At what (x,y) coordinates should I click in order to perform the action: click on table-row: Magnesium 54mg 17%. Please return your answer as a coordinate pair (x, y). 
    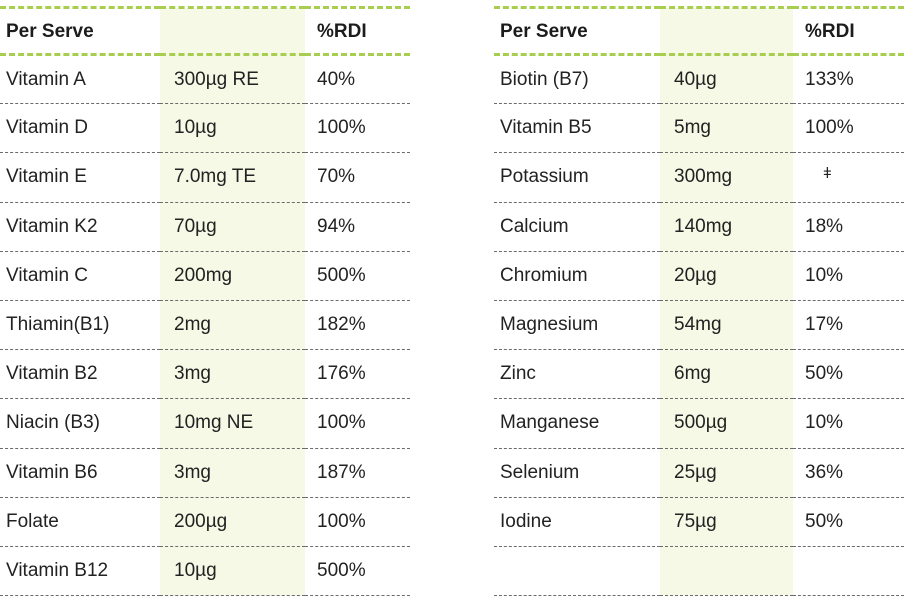
    Looking at the image, I should click on (699, 325).